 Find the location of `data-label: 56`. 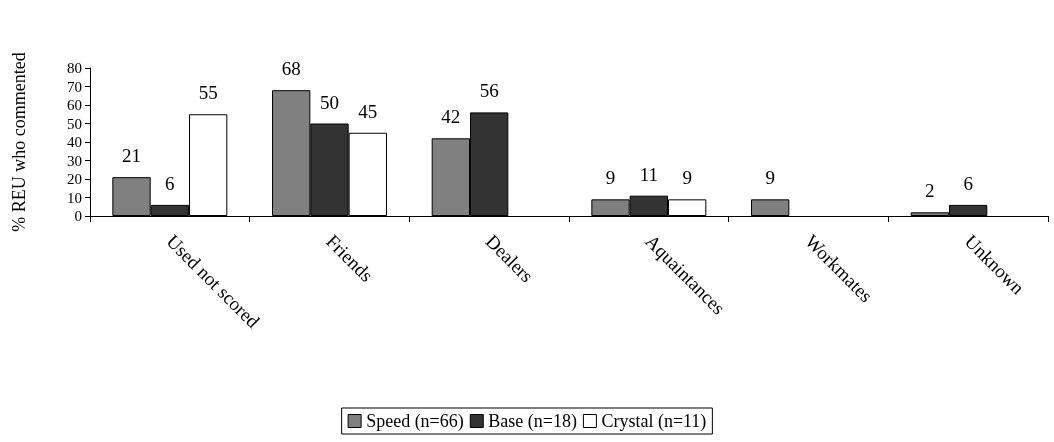

data-label: 56 is located at coordinates (489, 91).